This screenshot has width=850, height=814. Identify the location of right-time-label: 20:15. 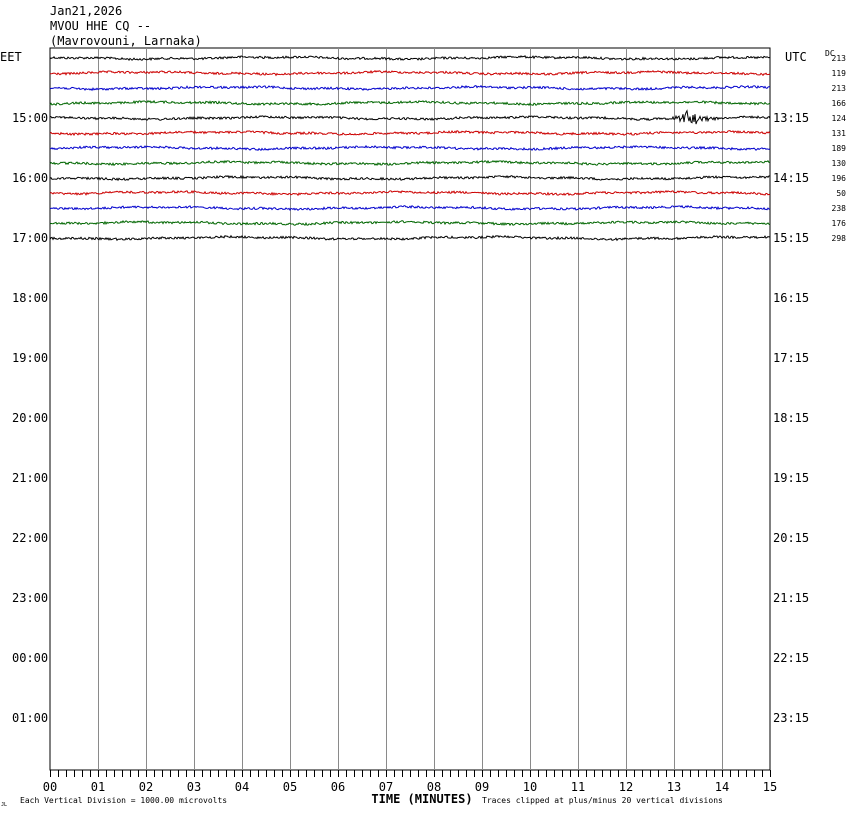
(791, 538).